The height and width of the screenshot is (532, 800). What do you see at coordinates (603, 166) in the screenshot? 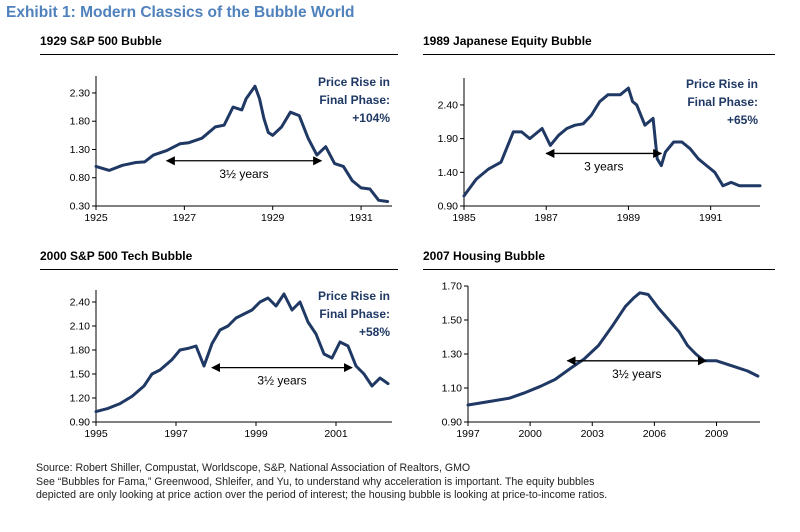
I see `duration-label: 3 years` at bounding box center [603, 166].